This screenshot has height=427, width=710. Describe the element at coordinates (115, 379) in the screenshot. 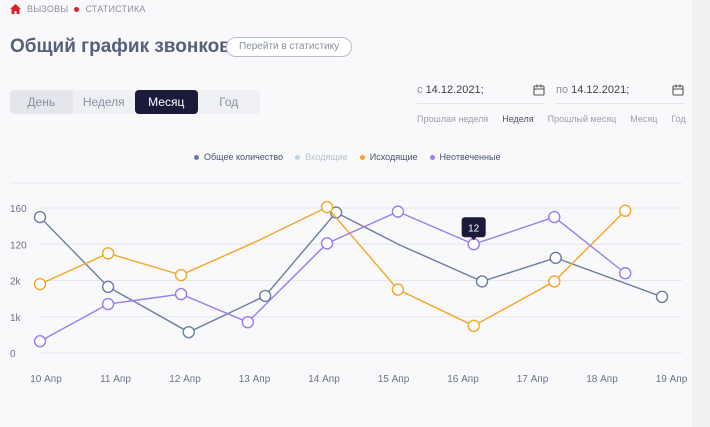

I see `x-tick-label: 11 Апр` at that location.